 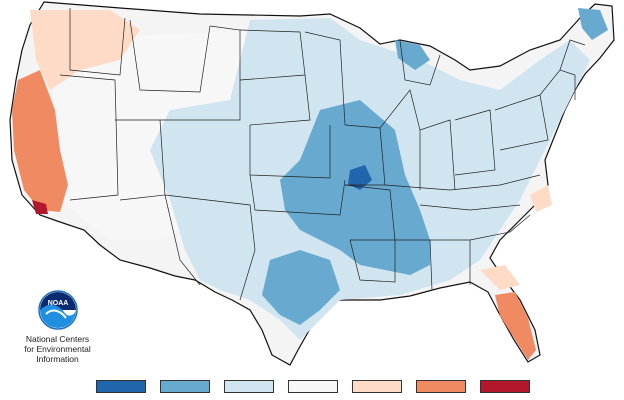 What do you see at coordinates (57, 359) in the screenshot?
I see `org-name-line3: Information` at bounding box center [57, 359].